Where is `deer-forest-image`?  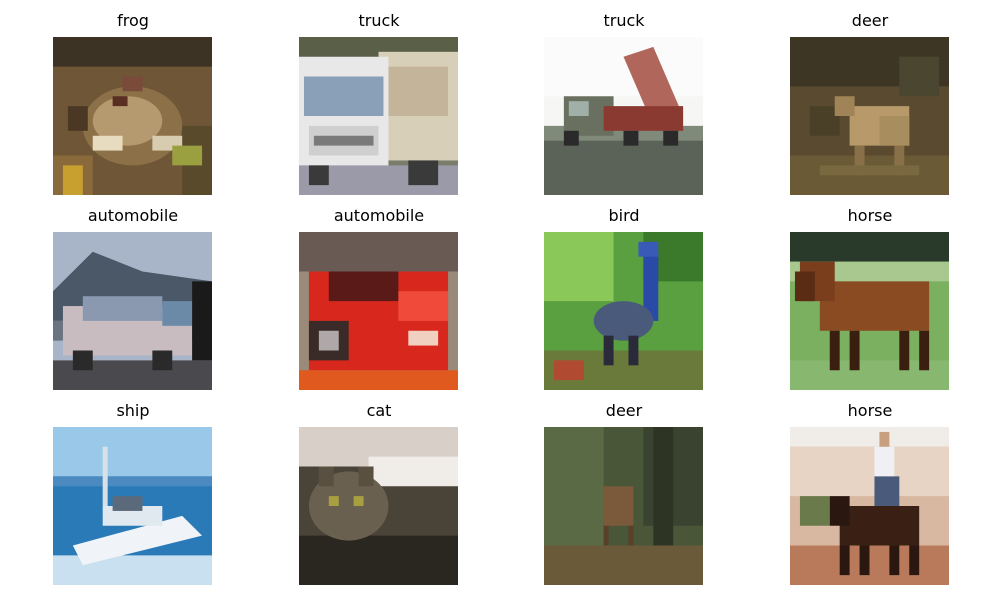
deer-forest-image is located at coordinates (623, 506).